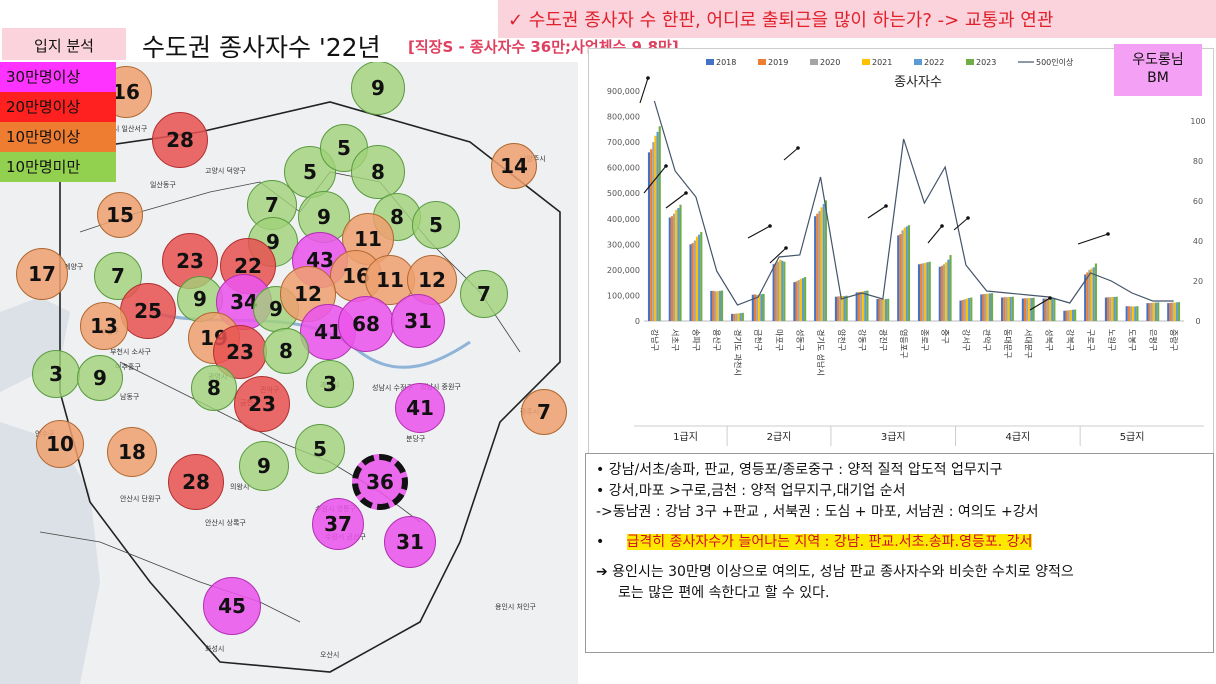  I want to click on district-circle: 7, so click(544, 412).